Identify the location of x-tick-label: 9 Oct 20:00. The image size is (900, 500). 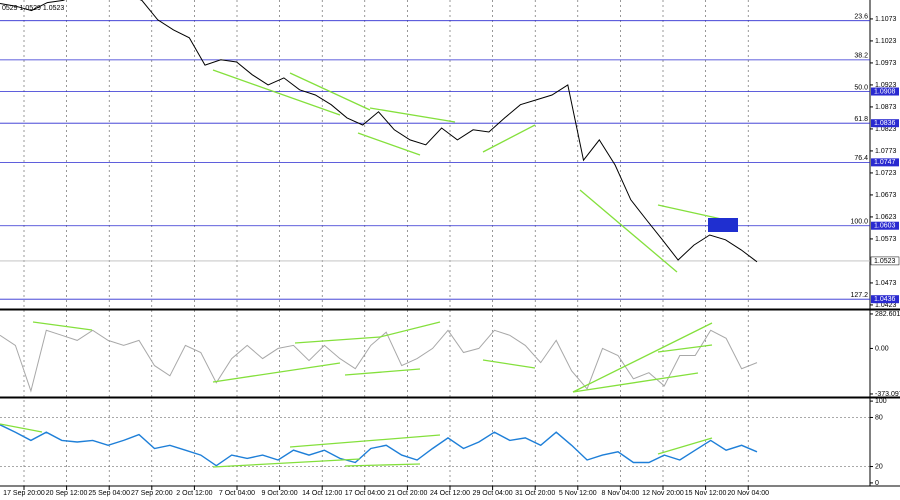
(279, 493).